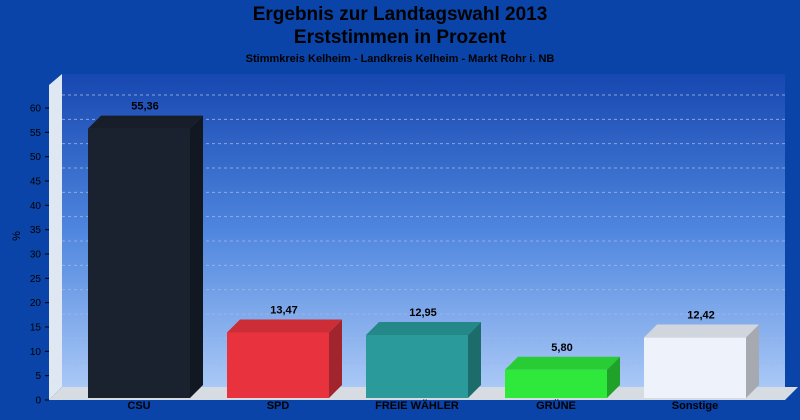  What do you see at coordinates (400, 37) in the screenshot?
I see `chart-subtitle: Erststimmen in Prozent` at bounding box center [400, 37].